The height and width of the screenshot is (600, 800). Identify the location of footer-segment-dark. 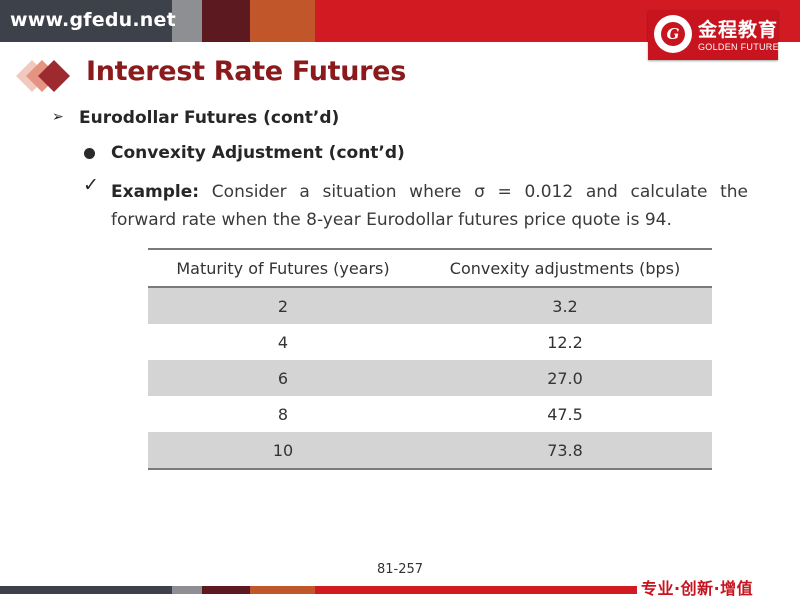
(86, 590).